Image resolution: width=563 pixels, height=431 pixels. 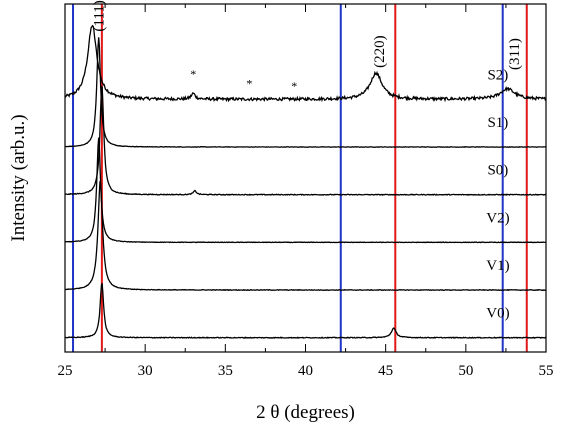 I want to click on impurity-marker-1: *, so click(x=249, y=83).